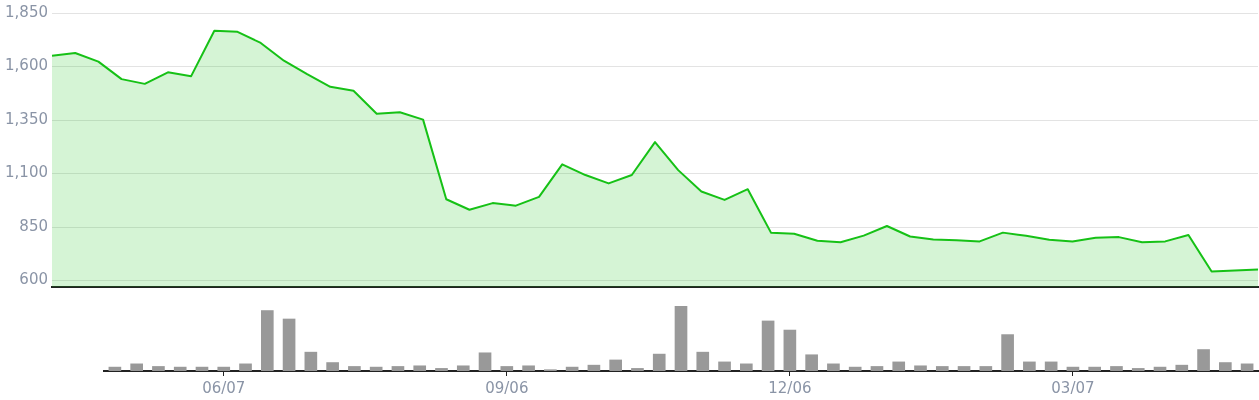 Image resolution: width=1259 pixels, height=400 pixels. Describe the element at coordinates (790, 387) in the screenshot. I see `x-tick-label: 12/06` at that location.